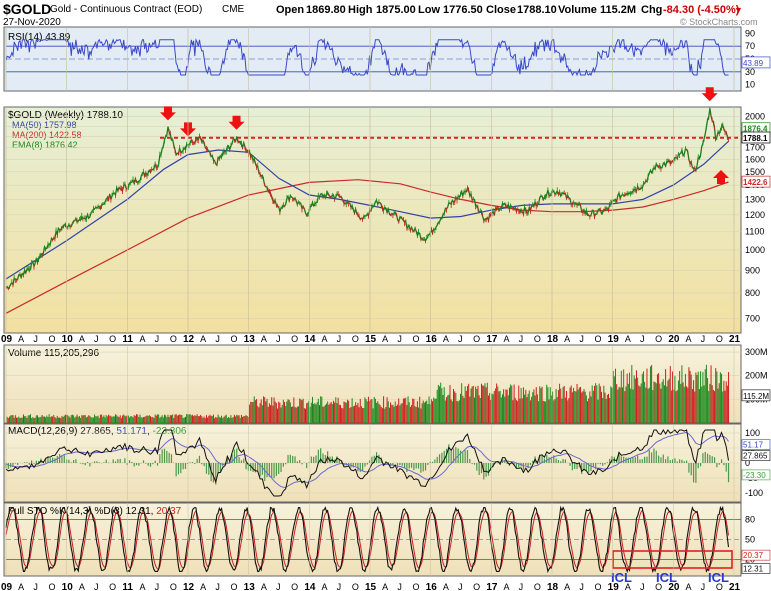 Image resolution: width=771 pixels, height=591 pixels. Describe the element at coordinates (755, 215) in the screenshot. I see `price-tick-label: 1200` at that location.